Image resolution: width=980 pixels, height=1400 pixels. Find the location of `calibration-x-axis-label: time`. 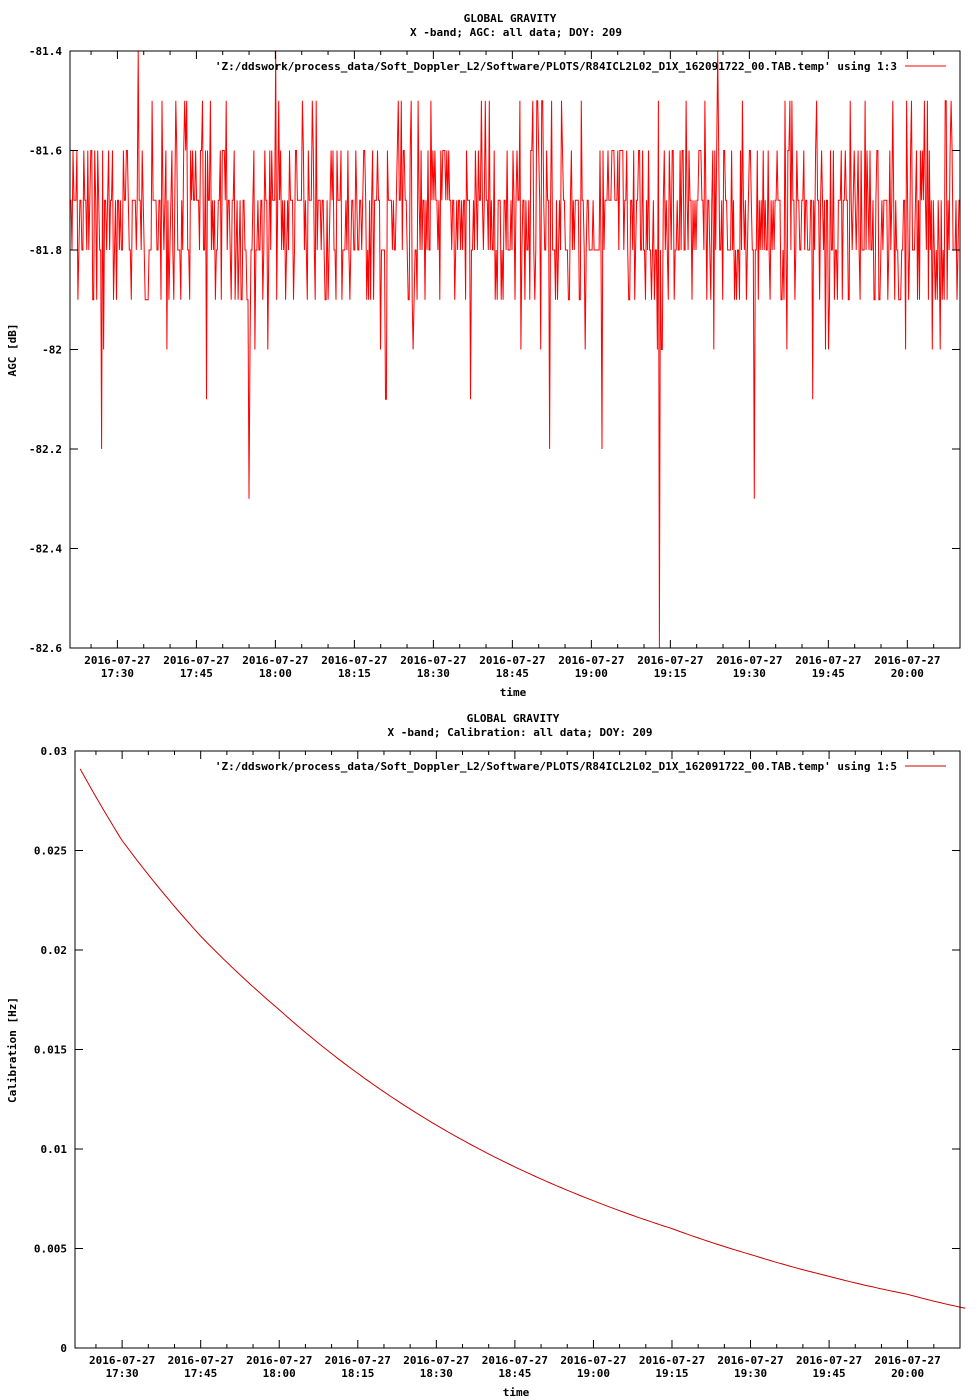

calibration-x-axis-label: time is located at coordinates (516, 1392).